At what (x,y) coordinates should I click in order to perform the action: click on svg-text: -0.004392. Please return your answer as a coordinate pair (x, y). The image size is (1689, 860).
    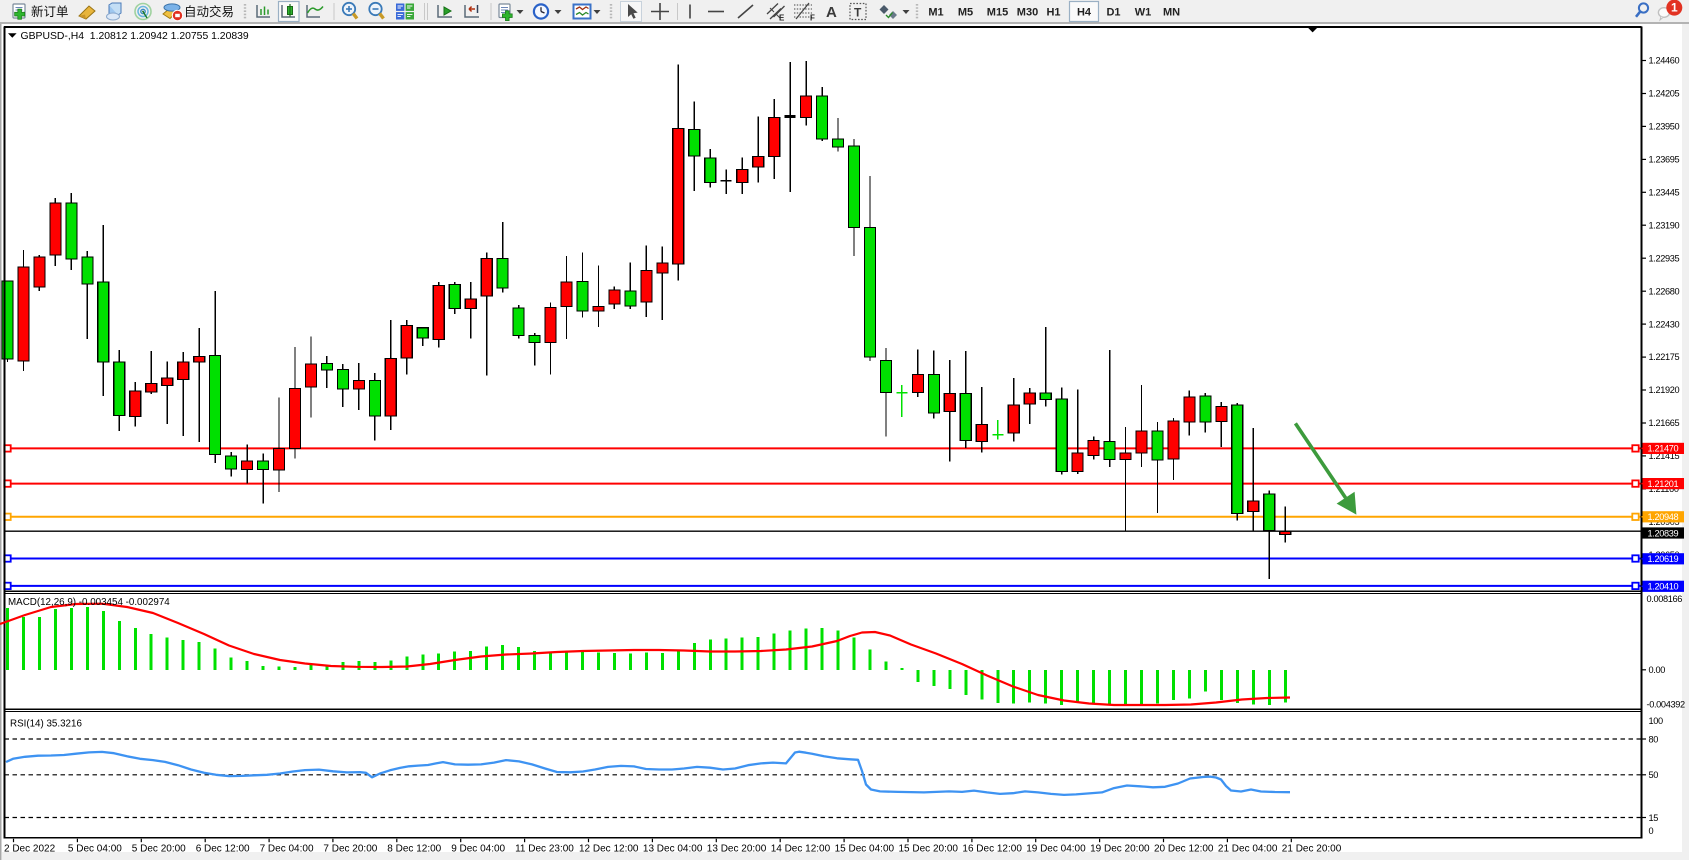
    Looking at the image, I should click on (1666, 705).